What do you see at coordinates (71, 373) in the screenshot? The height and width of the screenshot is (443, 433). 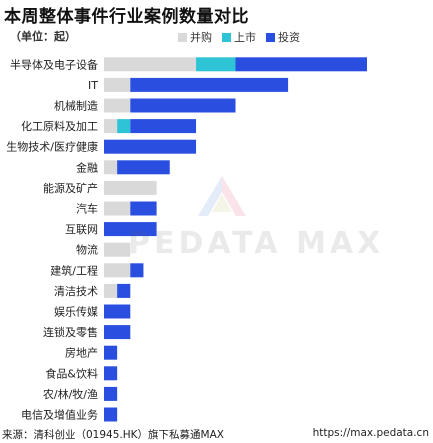 I see `category-label: 食品&饮料` at bounding box center [71, 373].